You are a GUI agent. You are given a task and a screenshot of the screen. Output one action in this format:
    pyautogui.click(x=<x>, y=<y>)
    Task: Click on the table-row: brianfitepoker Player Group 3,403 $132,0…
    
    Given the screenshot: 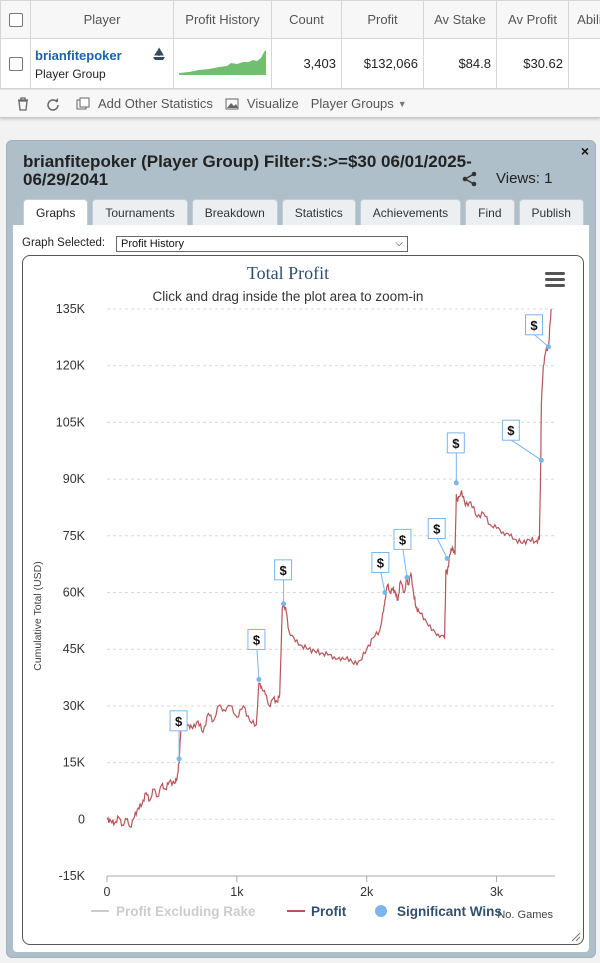 What is the action you would take?
    pyautogui.click(x=300, y=63)
    